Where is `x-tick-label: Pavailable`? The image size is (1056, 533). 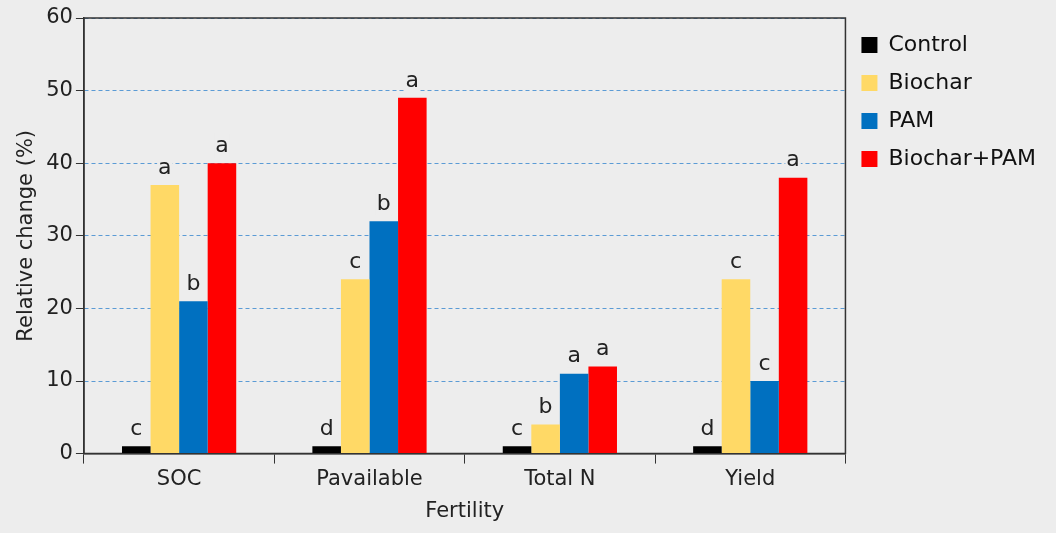 x-tick-label: Pavailable is located at coordinates (369, 477).